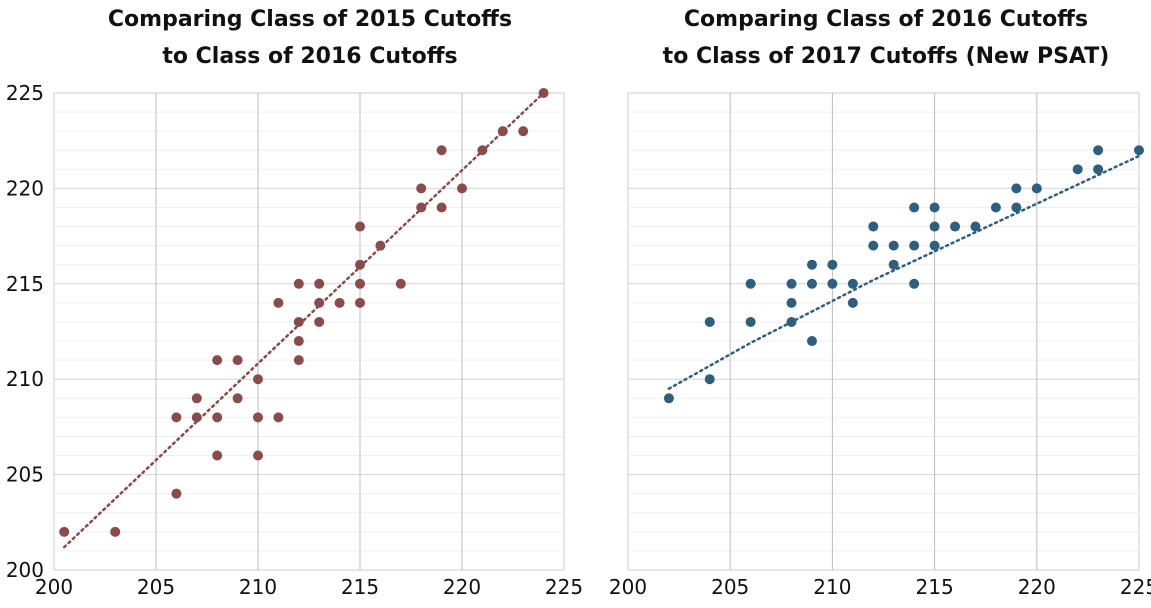 Image resolution: width=1151 pixels, height=608 pixels. I want to click on chart-title-line-1: Comparing Class of 2016 Cutoffs, so click(886, 19).